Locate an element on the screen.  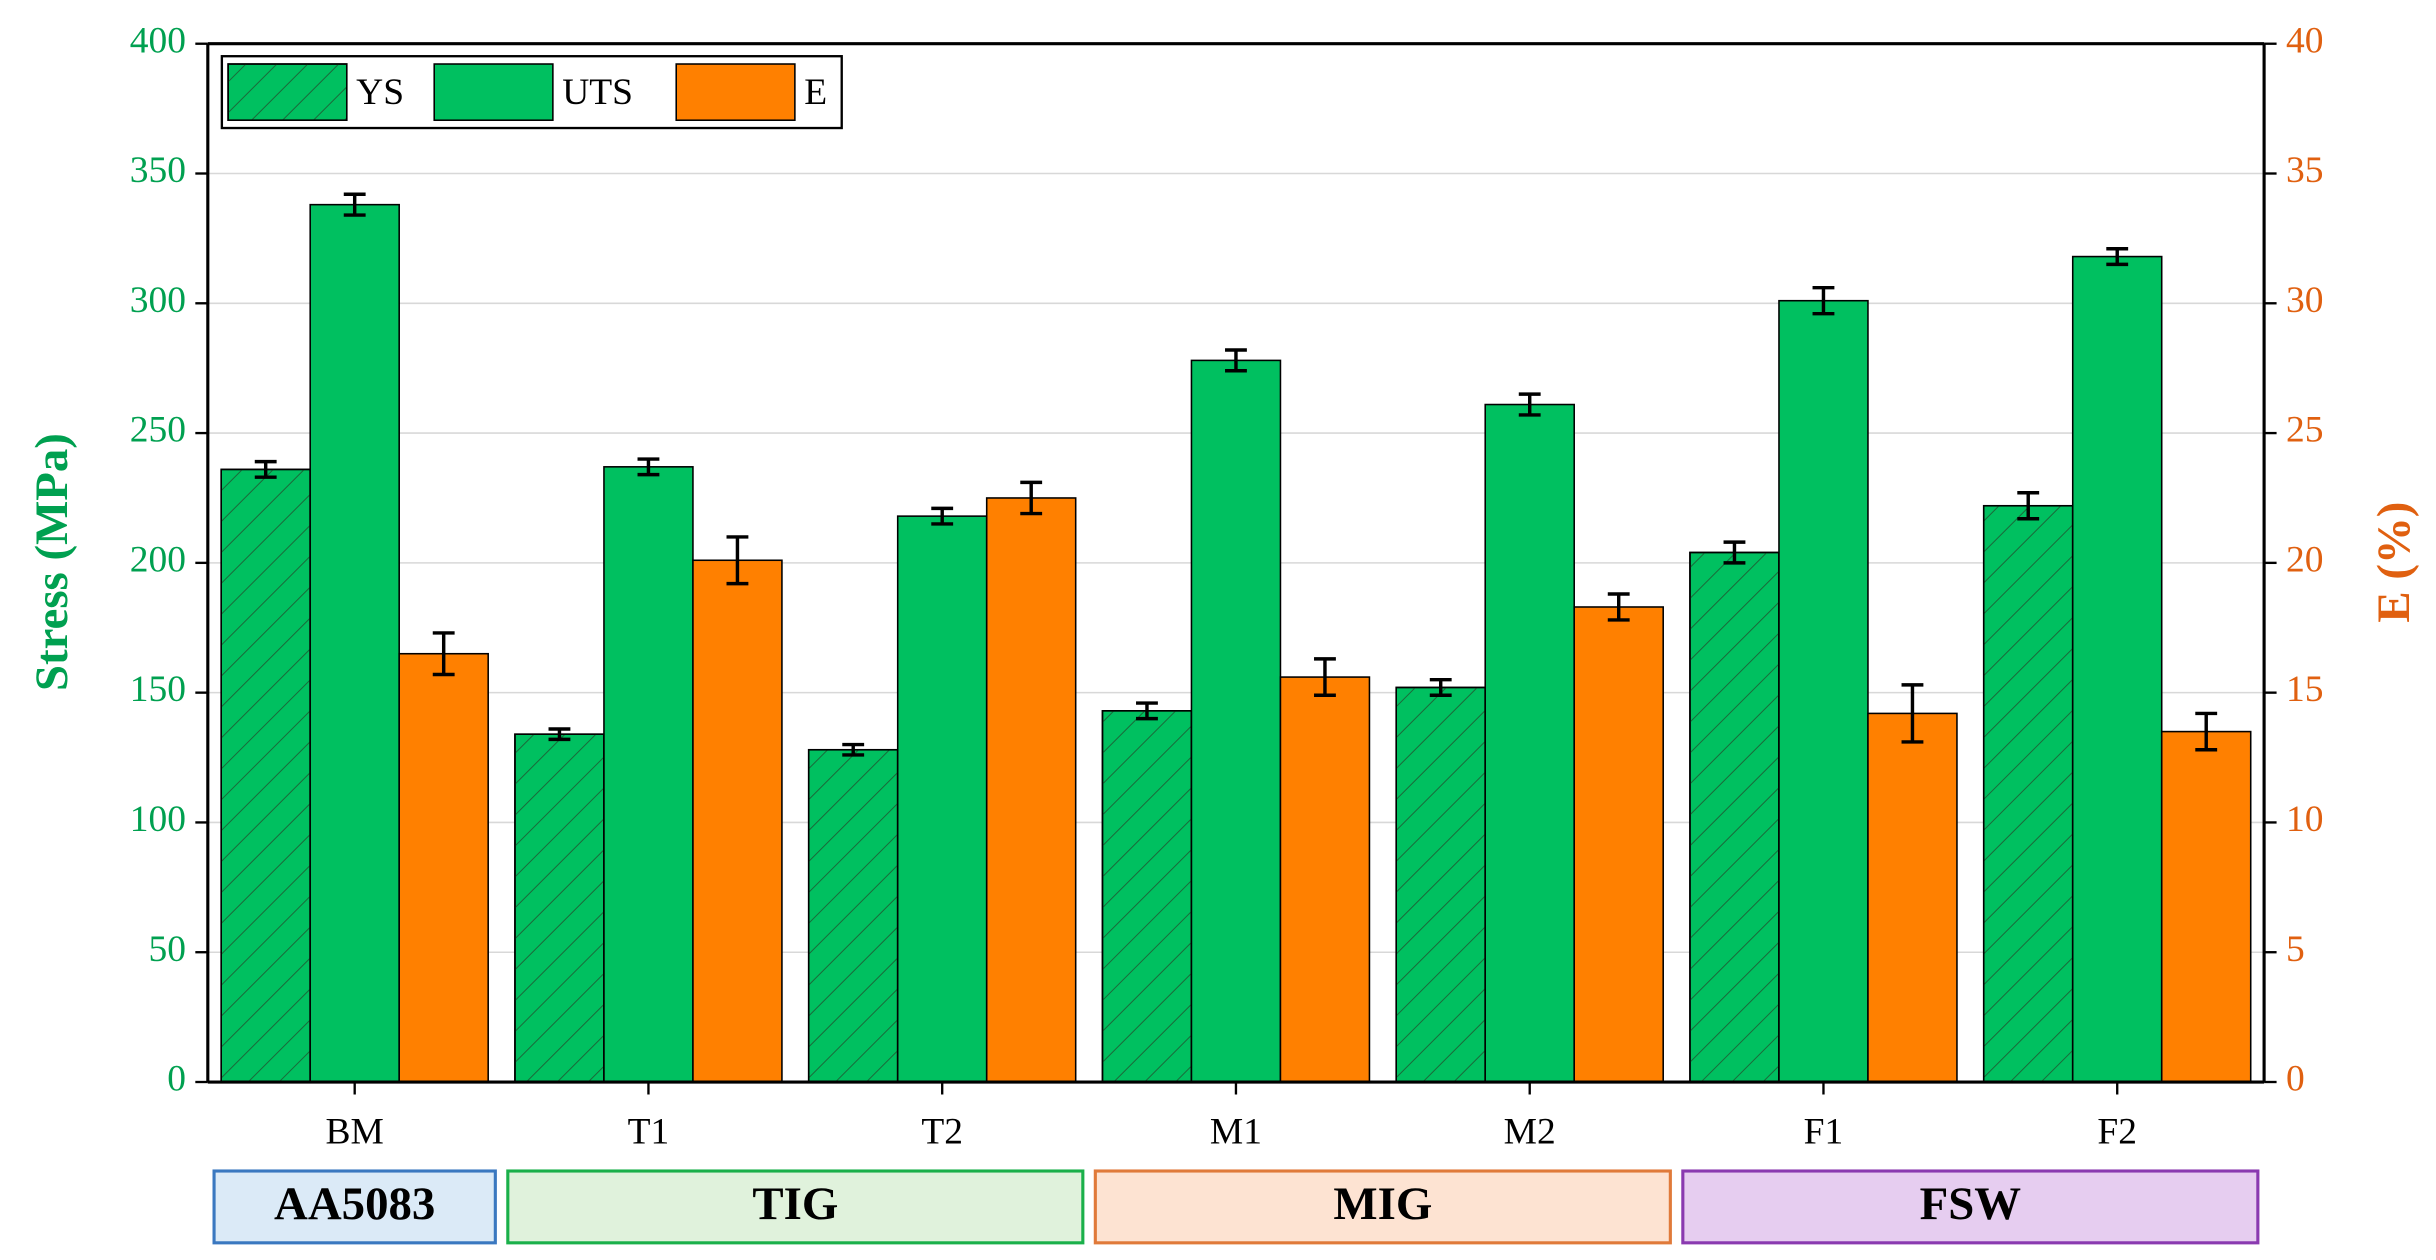
x-tick-label: F1 is located at coordinates (1824, 1132).